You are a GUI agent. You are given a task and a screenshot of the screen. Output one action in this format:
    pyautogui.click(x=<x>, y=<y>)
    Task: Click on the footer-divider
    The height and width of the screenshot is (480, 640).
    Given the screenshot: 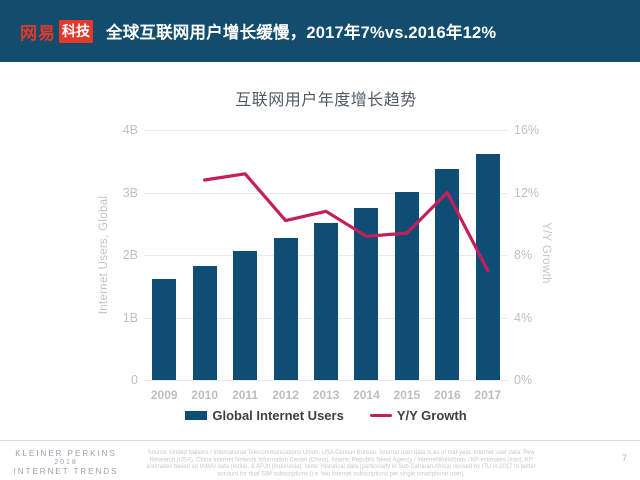 What is the action you would take?
    pyautogui.click(x=320, y=440)
    